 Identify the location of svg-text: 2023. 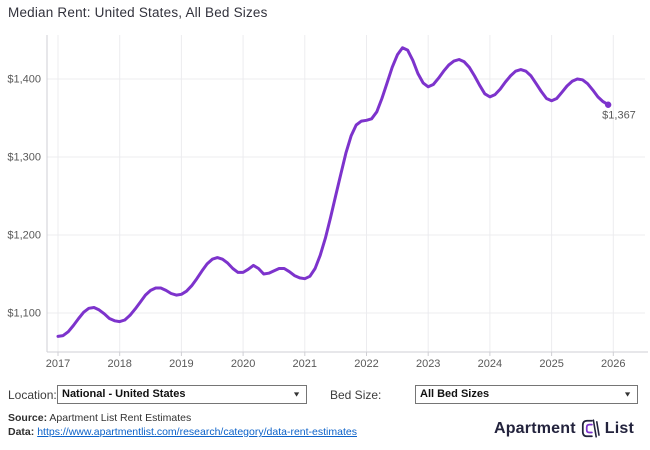
(428, 364).